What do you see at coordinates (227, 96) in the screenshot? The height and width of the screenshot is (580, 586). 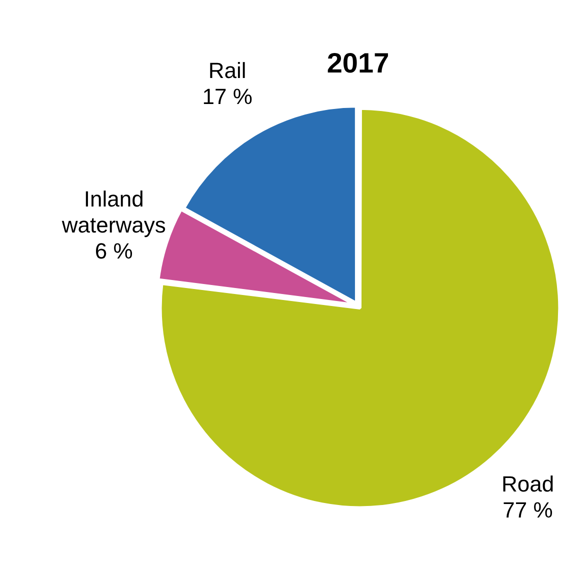 I see `data-label: 17 %` at bounding box center [227, 96].